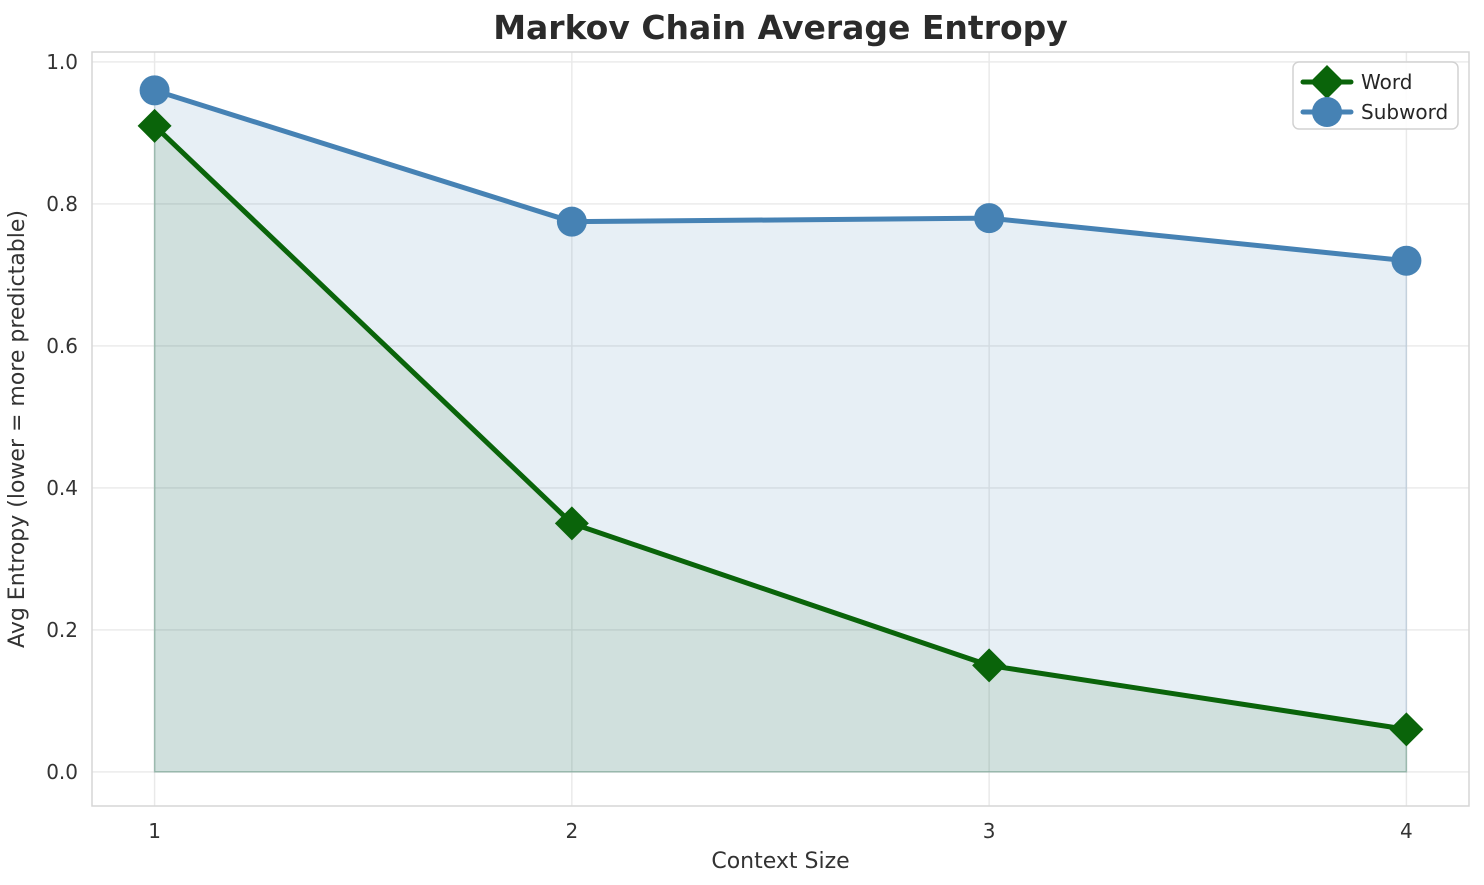 The image size is (1484, 885). Describe the element at coordinates (1404, 112) in the screenshot. I see `legend-label-subword: Subword` at that location.